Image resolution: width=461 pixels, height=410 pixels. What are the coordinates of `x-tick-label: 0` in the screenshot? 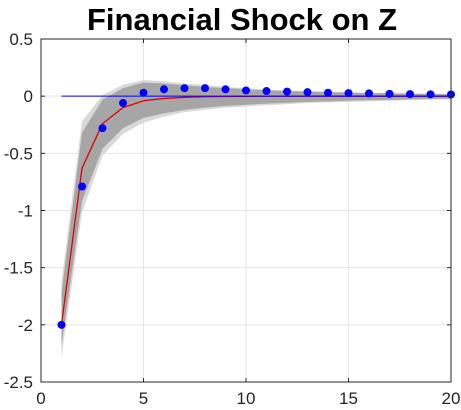 It's located at (40, 398).